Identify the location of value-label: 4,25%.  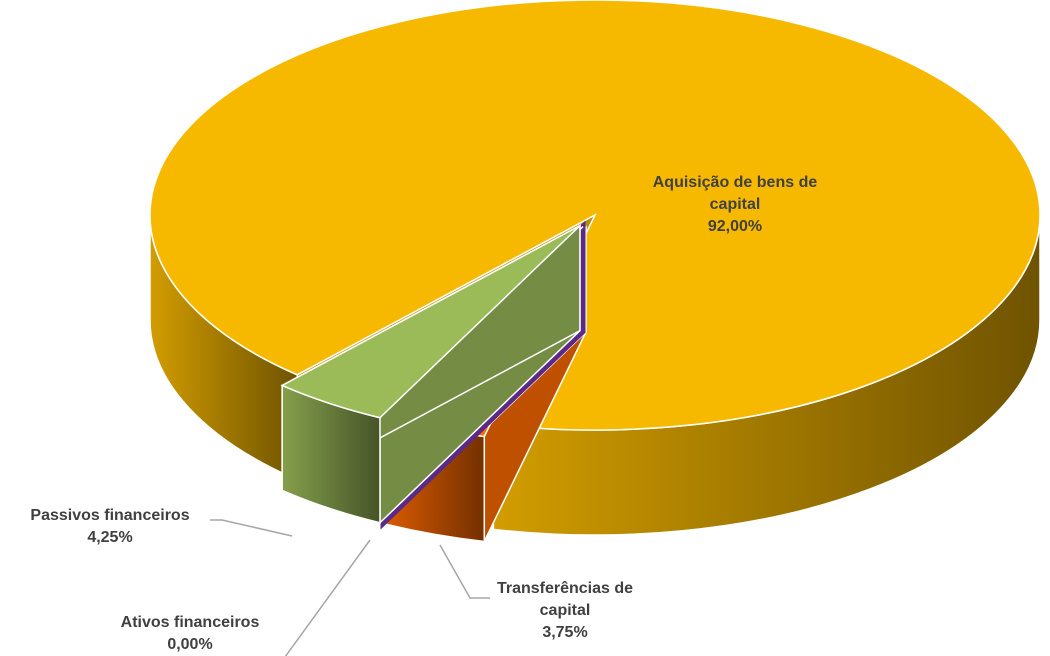
(110, 537).